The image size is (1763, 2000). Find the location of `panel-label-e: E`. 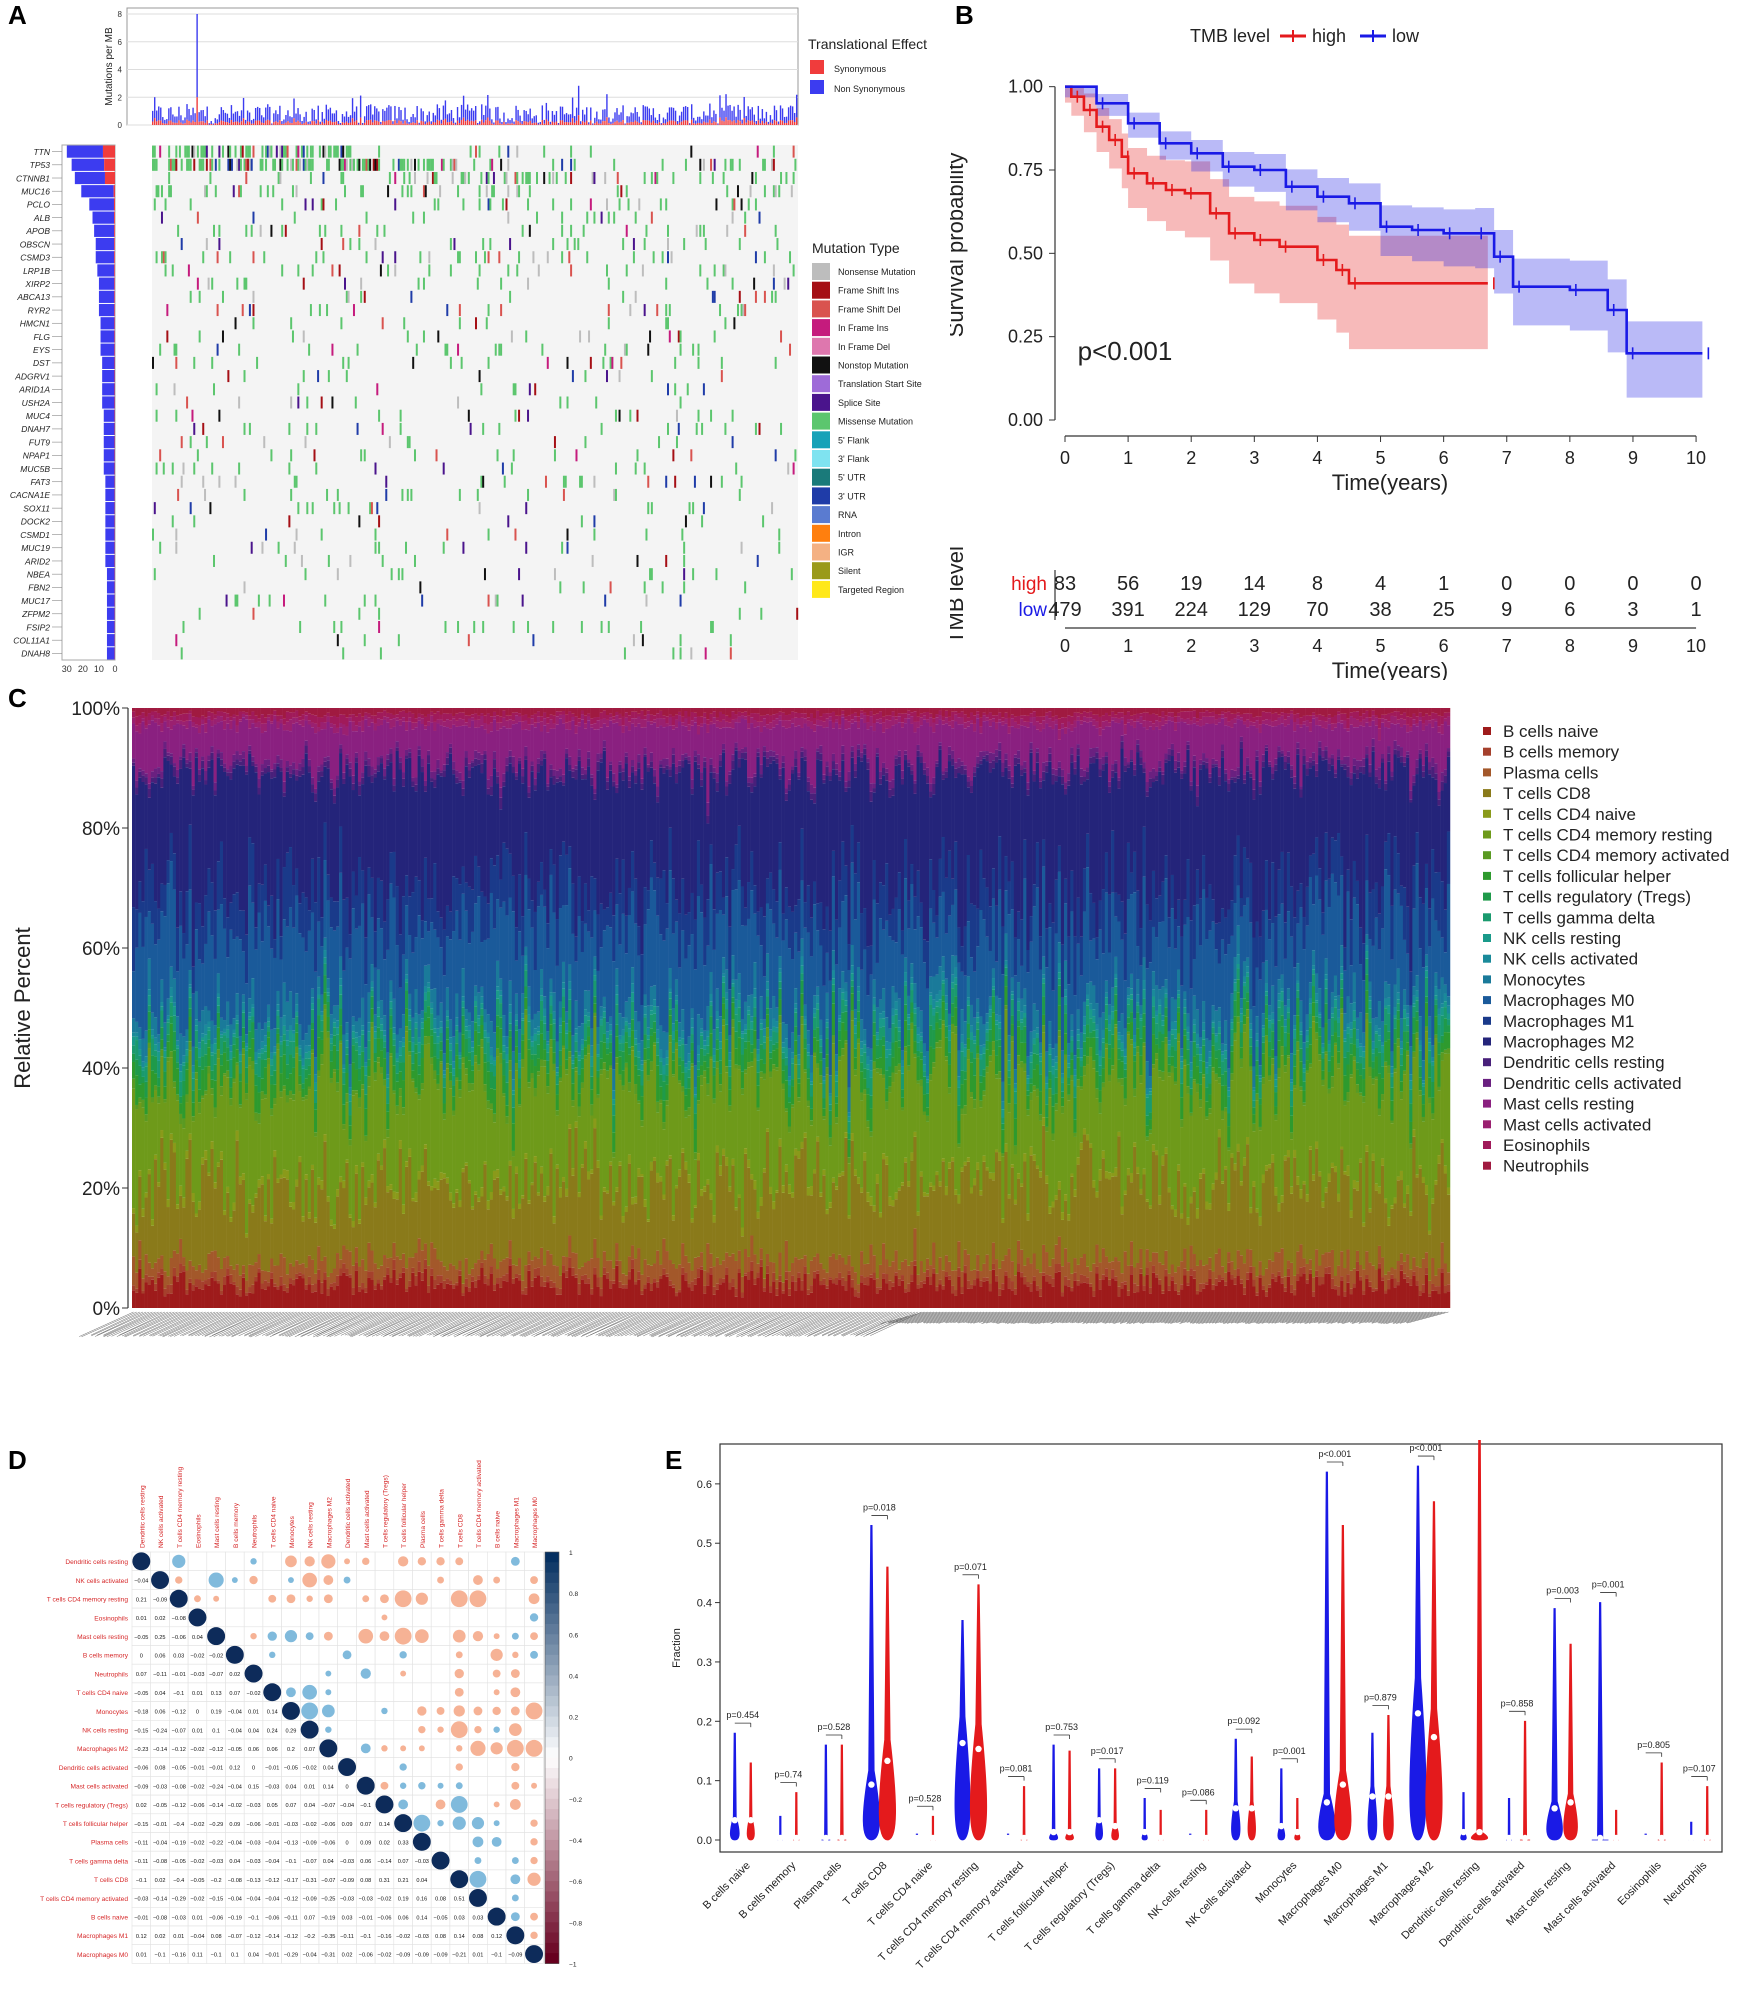

panel-label-e: E is located at coordinates (674, 1460).